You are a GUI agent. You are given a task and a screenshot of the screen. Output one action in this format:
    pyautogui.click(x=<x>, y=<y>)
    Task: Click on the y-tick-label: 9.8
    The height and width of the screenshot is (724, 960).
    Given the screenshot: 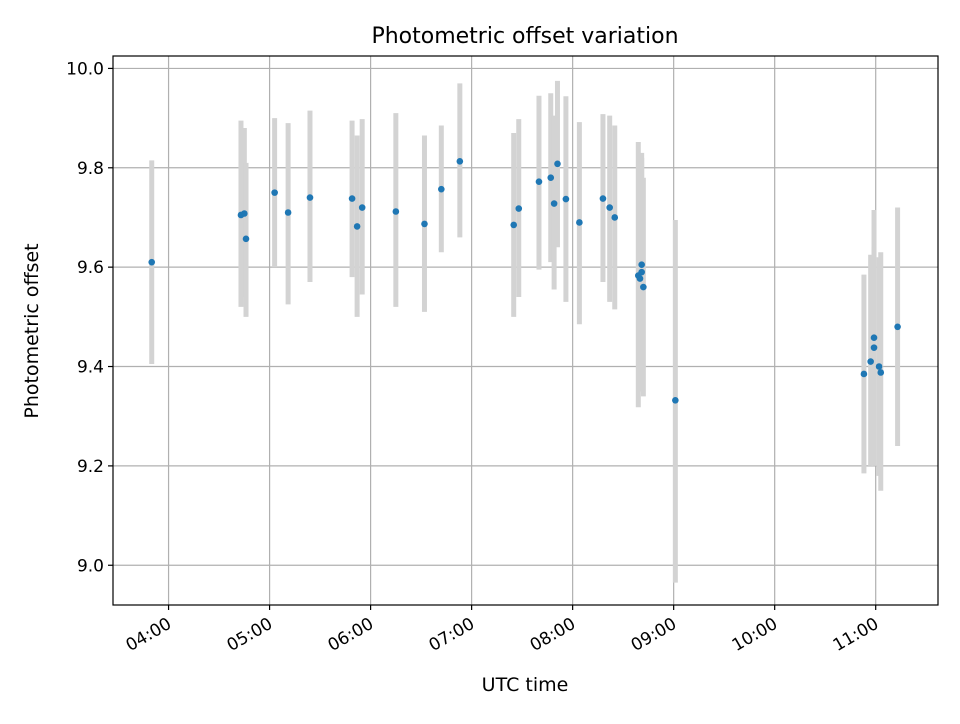 What is the action you would take?
    pyautogui.click(x=90, y=169)
    